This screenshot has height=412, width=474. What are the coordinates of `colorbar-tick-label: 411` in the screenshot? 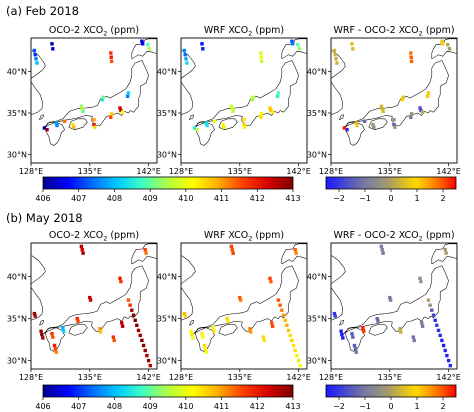 It's located at (221, 198).